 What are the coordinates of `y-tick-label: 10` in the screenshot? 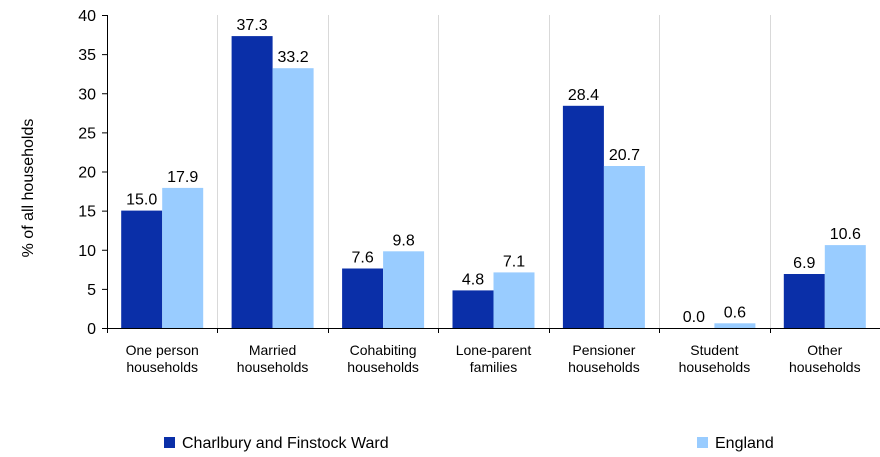 It's located at (87, 251).